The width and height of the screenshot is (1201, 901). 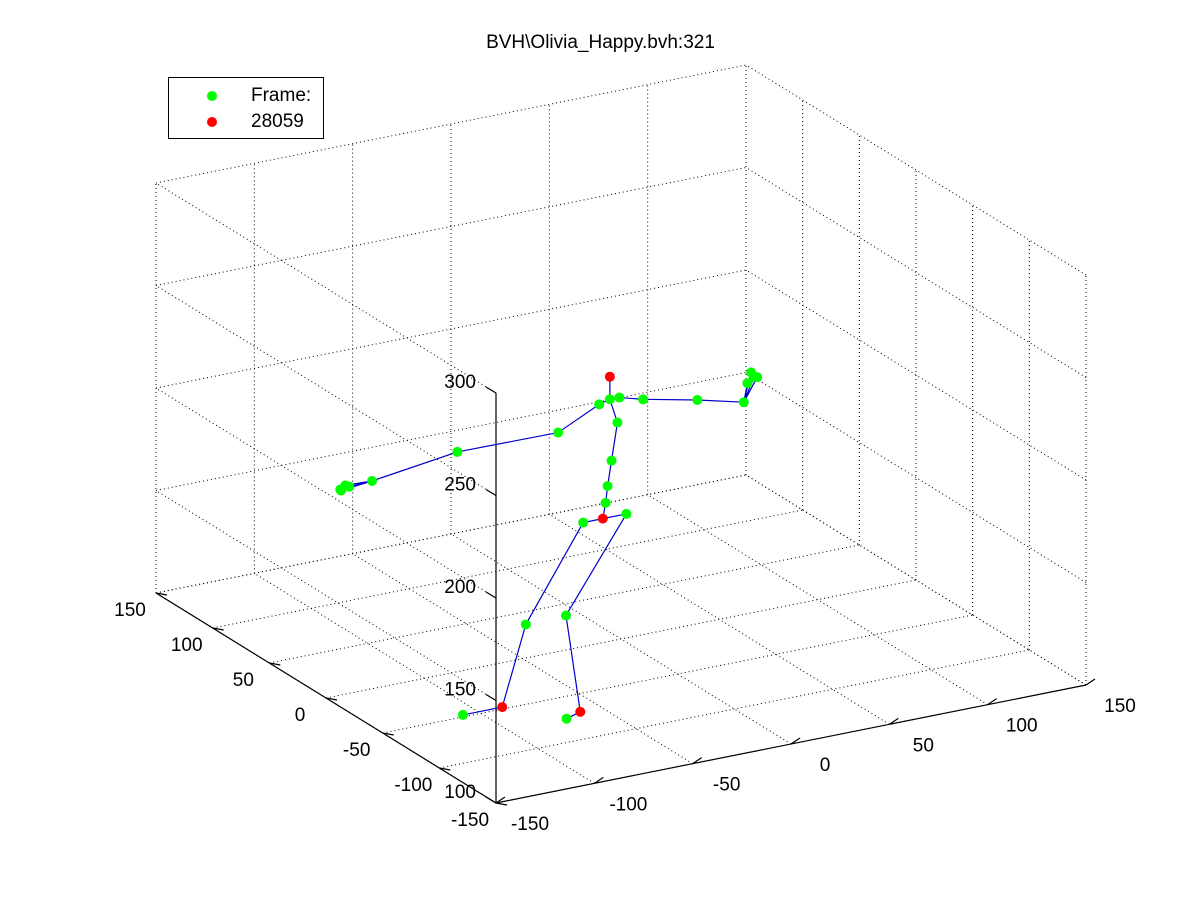 I want to click on y-tick-label: -150, so click(x=470, y=820).